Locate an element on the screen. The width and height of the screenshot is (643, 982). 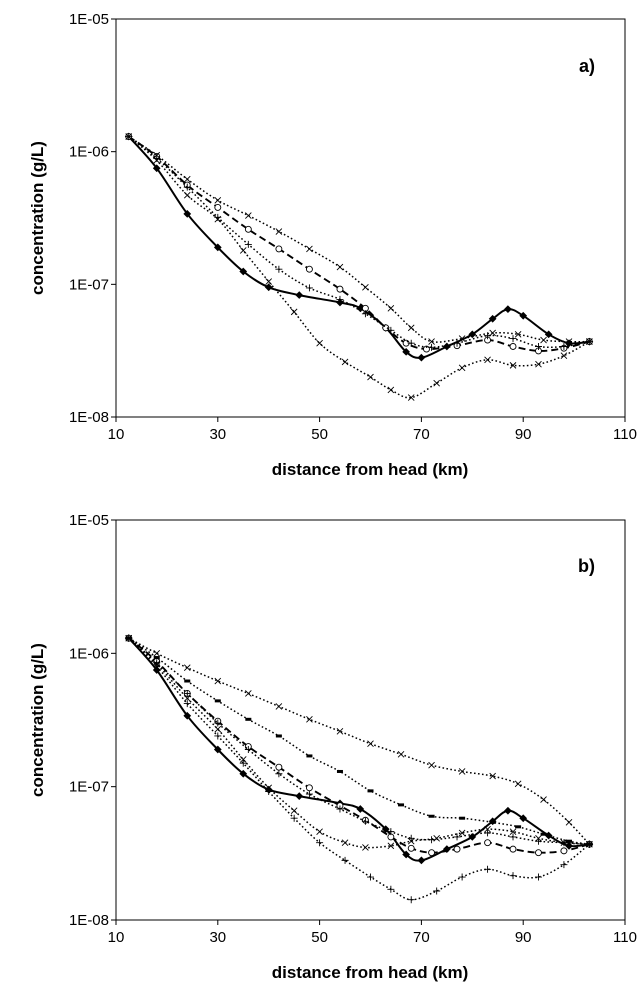
y-axis-title: concentration (g/L) is located at coordinates (37, 218).